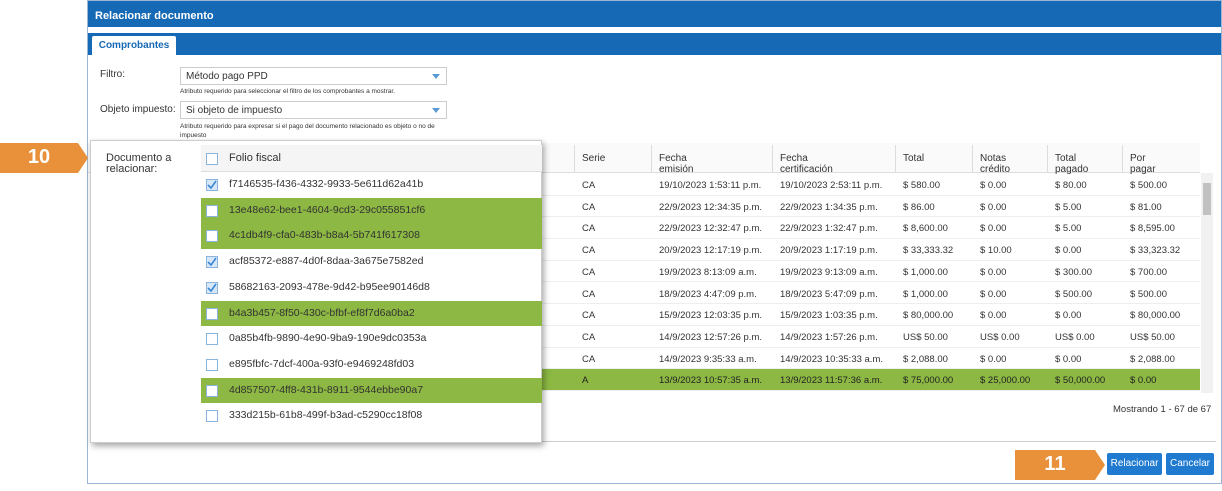 The width and height of the screenshot is (1222, 491). Describe the element at coordinates (585, 381) in the screenshot. I see `table-cell: A` at that location.